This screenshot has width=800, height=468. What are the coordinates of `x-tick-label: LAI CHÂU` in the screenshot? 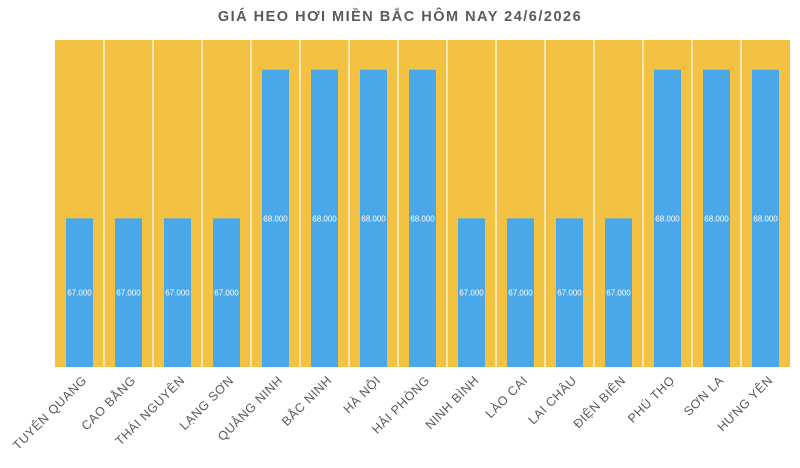 It's located at (552, 400).